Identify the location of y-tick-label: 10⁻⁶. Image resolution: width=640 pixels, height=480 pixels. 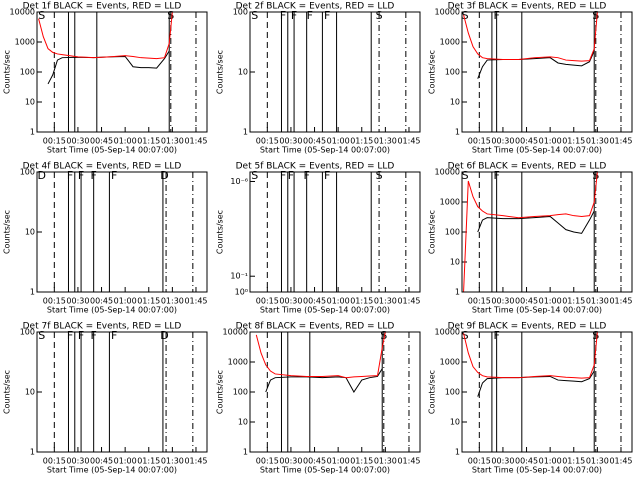
(239, 181).